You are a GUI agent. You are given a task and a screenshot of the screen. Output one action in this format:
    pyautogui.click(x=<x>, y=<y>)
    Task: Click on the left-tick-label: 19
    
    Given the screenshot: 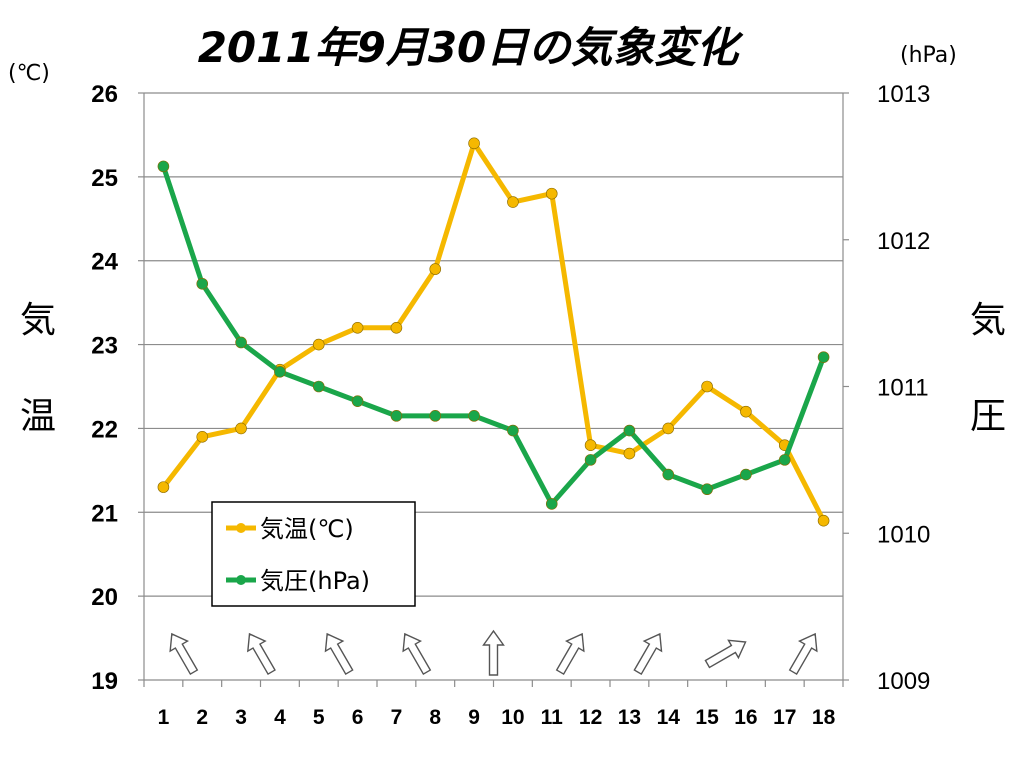 What is the action you would take?
    pyautogui.click(x=104, y=681)
    